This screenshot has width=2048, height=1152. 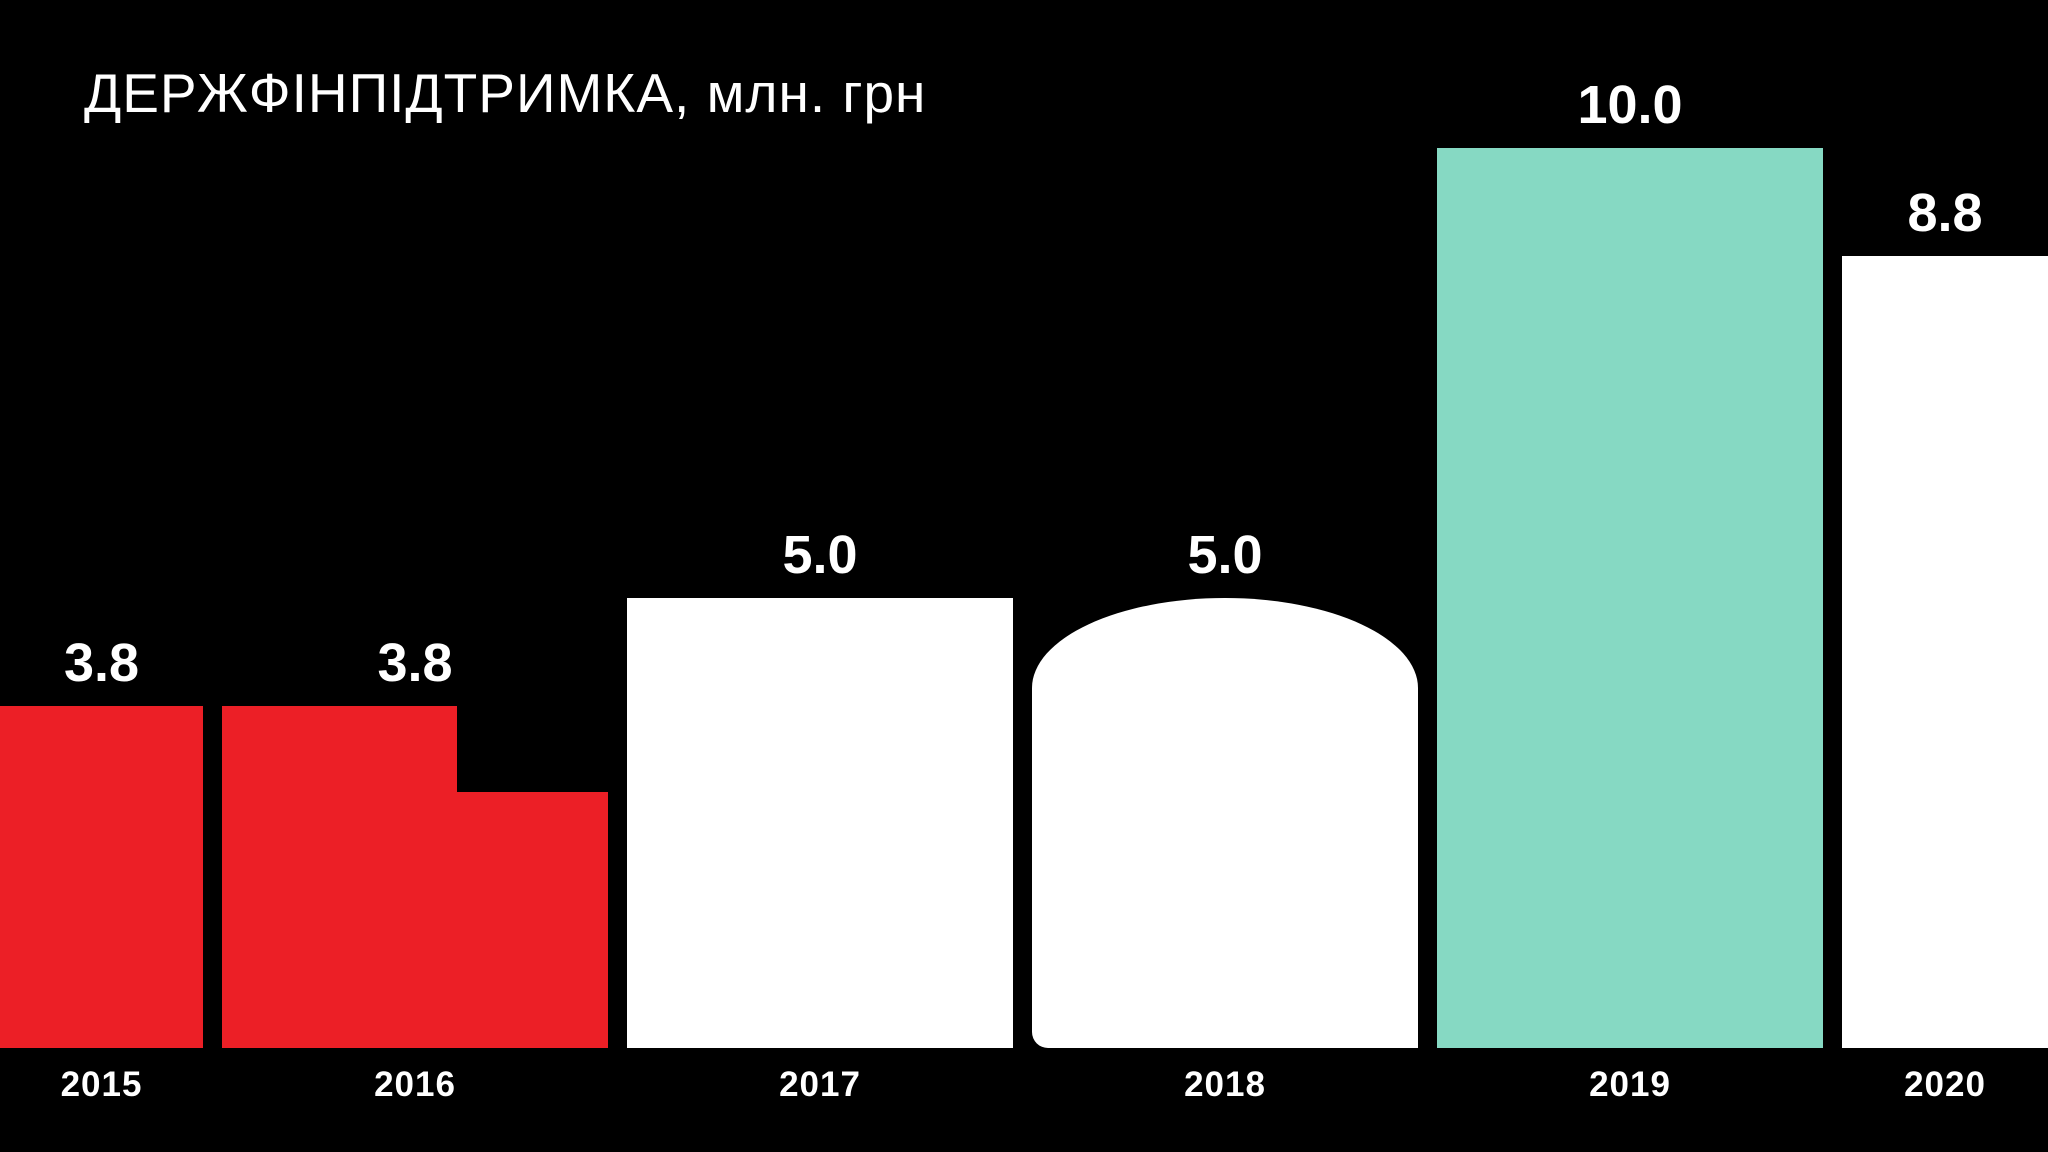 What do you see at coordinates (1225, 823) in the screenshot?
I see `bar-2018` at bounding box center [1225, 823].